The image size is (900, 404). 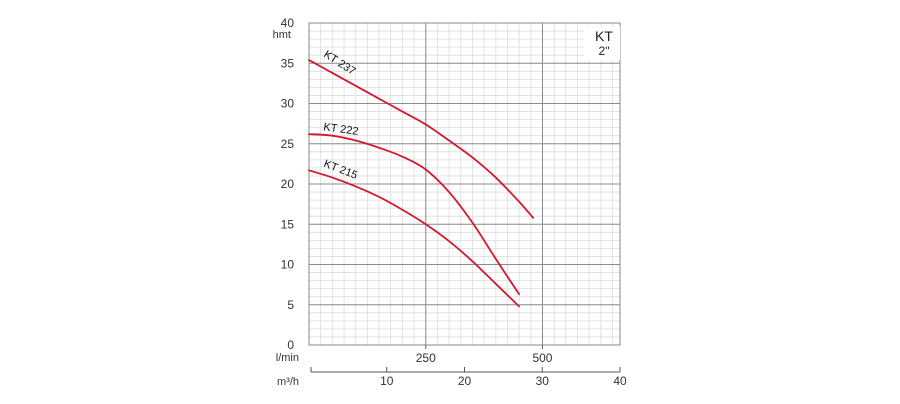 I want to click on y-tick-label: 25, so click(x=288, y=144).